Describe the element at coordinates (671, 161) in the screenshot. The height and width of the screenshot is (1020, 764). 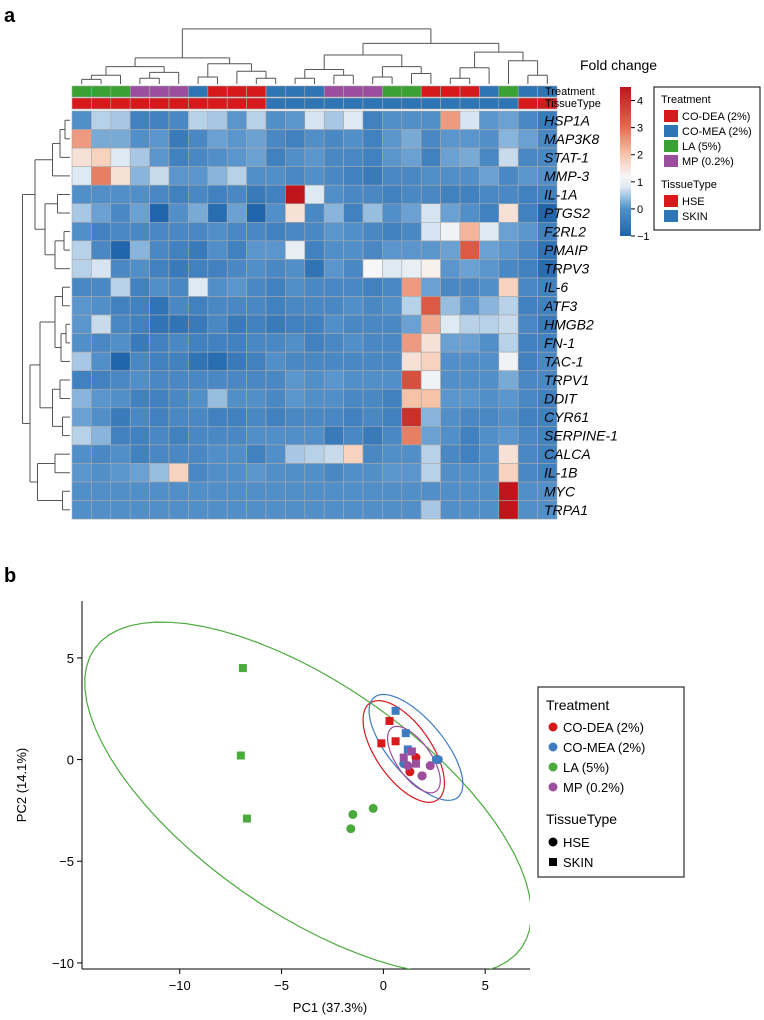
I see `heatmap-legend-swatch` at that location.